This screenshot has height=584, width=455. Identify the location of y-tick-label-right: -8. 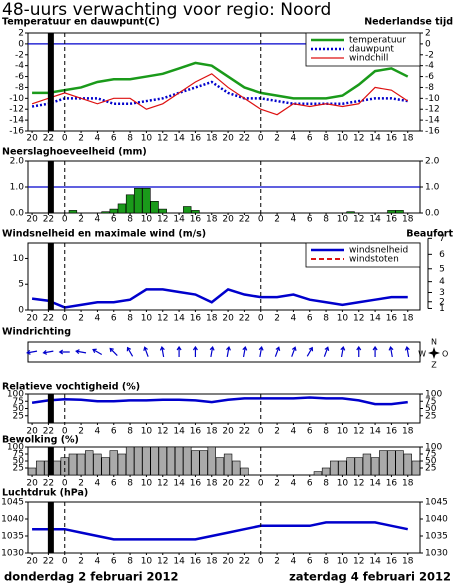
(429, 88).